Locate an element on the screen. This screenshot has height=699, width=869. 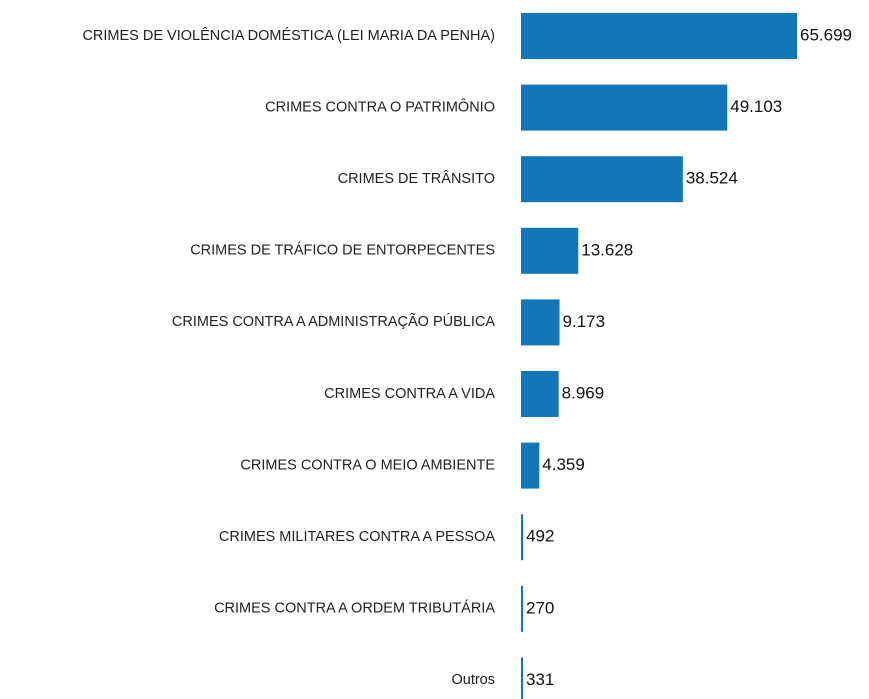
category-label: CRIMES CONTRA A VIDA is located at coordinates (409, 394).